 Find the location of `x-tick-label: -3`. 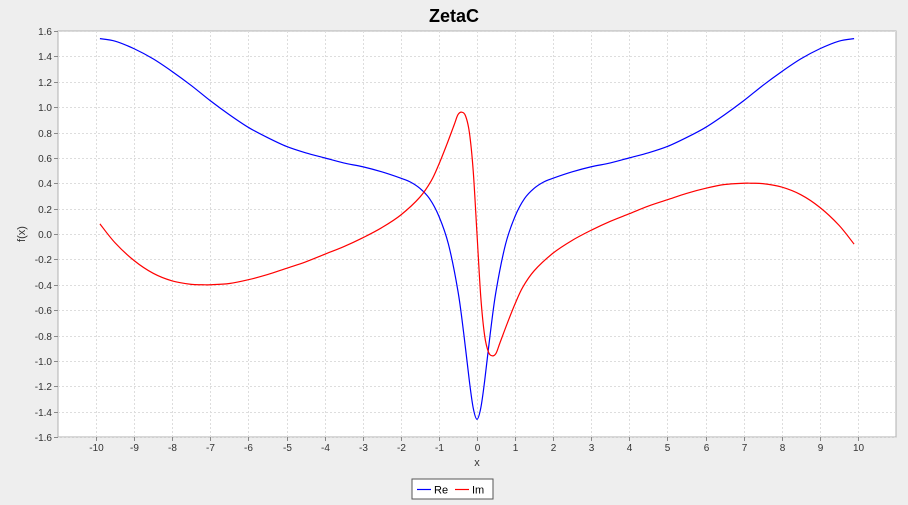

x-tick-label: -3 is located at coordinates (363, 448).